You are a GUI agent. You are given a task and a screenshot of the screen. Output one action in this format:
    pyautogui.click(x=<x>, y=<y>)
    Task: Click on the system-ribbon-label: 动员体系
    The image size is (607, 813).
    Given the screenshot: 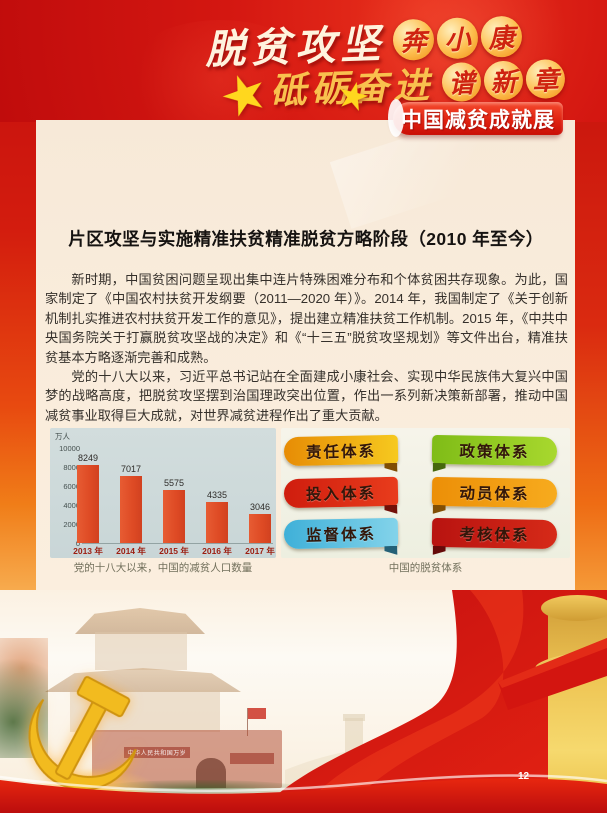 What is the action you would take?
    pyautogui.click(x=494, y=493)
    